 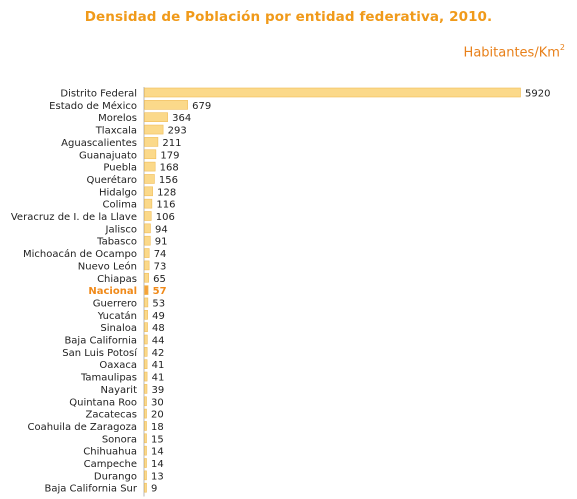 What do you see at coordinates (117, 279) in the screenshot?
I see `category-label: Chiapas` at bounding box center [117, 279].